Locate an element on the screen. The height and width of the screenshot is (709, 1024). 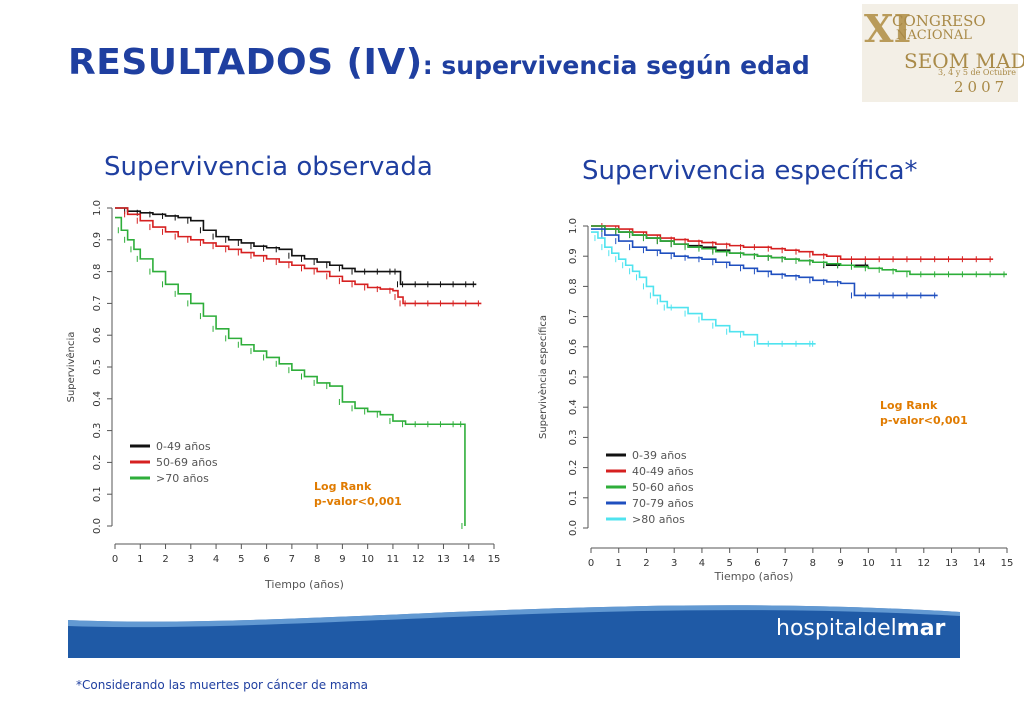
left-x-tick-label: 0 is located at coordinates (115, 559).